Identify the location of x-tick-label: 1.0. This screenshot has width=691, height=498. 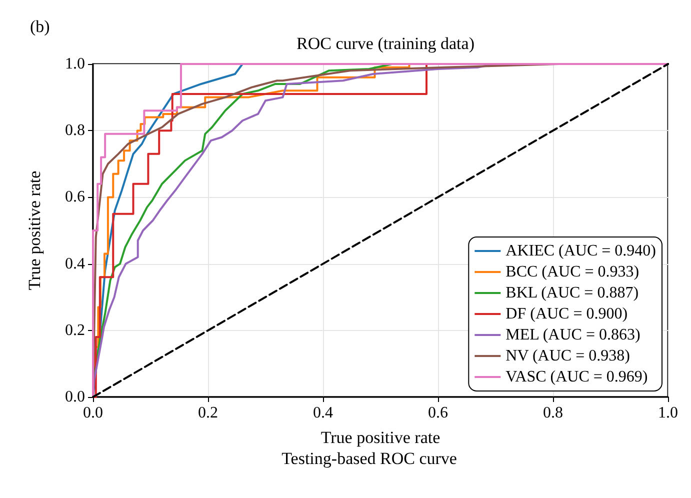
(668, 413).